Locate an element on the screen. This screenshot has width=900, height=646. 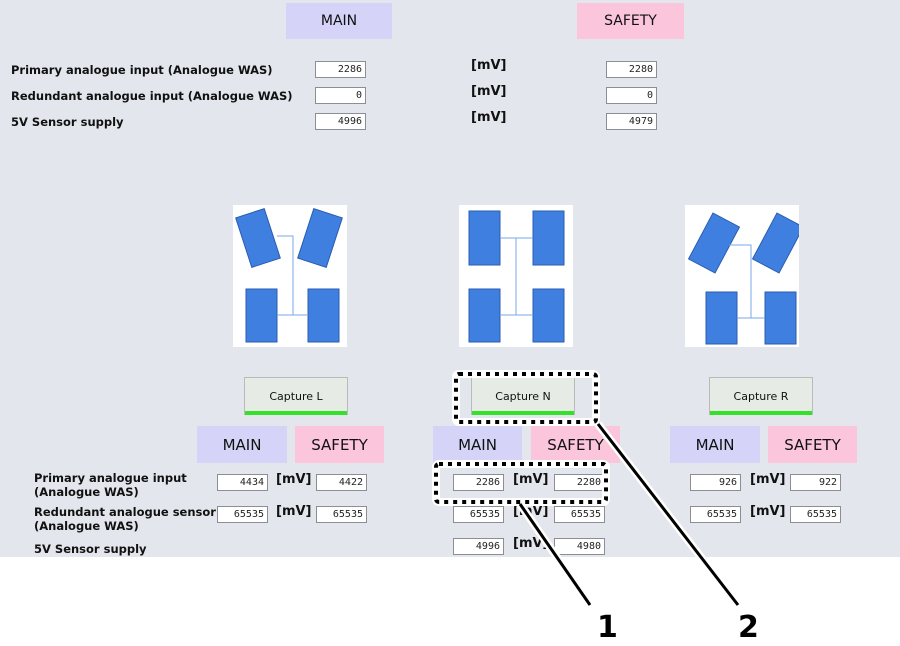
center-main-redundant-field: 65535 is located at coordinates (478, 514).